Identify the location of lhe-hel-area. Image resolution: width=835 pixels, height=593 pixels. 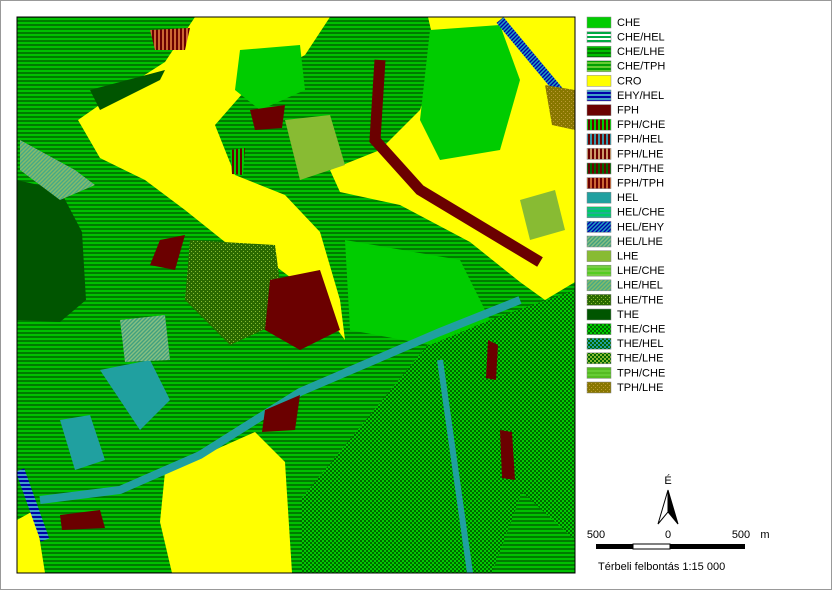
(57, 170).